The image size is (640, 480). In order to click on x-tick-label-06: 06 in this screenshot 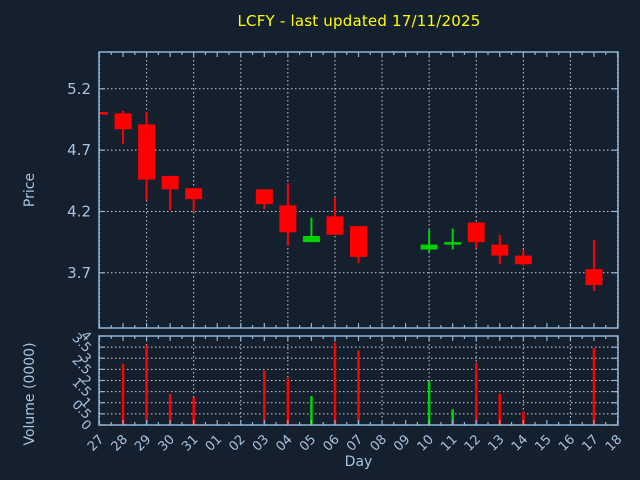, I will do `click(331, 443)`.